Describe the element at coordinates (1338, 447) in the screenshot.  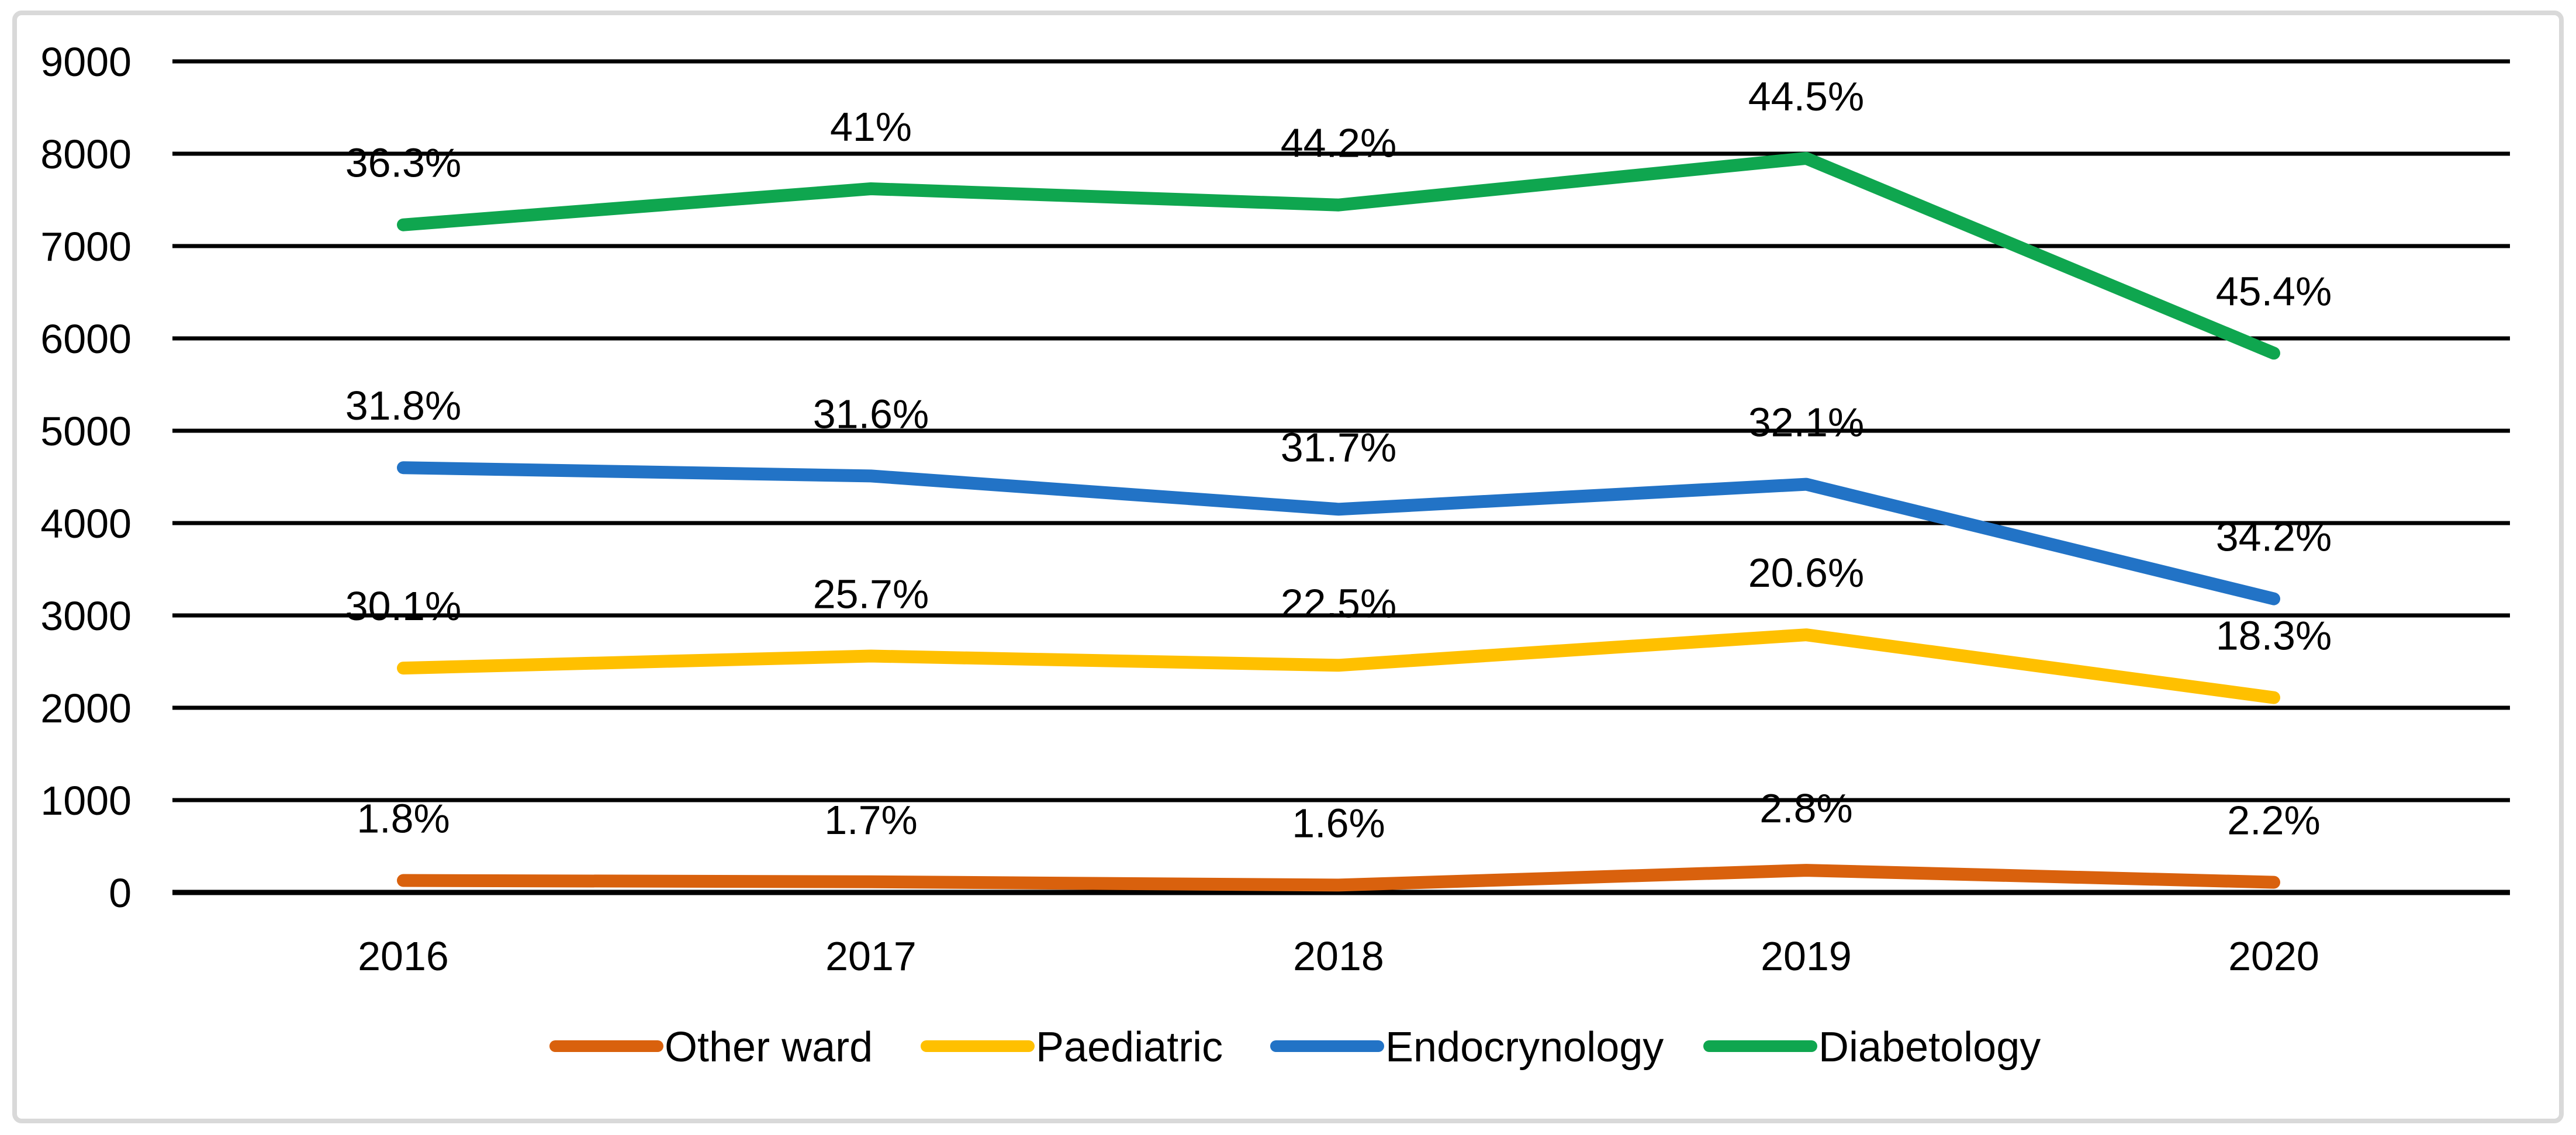
I see `data-label-endocrynology-2018: 31.7%` at that location.